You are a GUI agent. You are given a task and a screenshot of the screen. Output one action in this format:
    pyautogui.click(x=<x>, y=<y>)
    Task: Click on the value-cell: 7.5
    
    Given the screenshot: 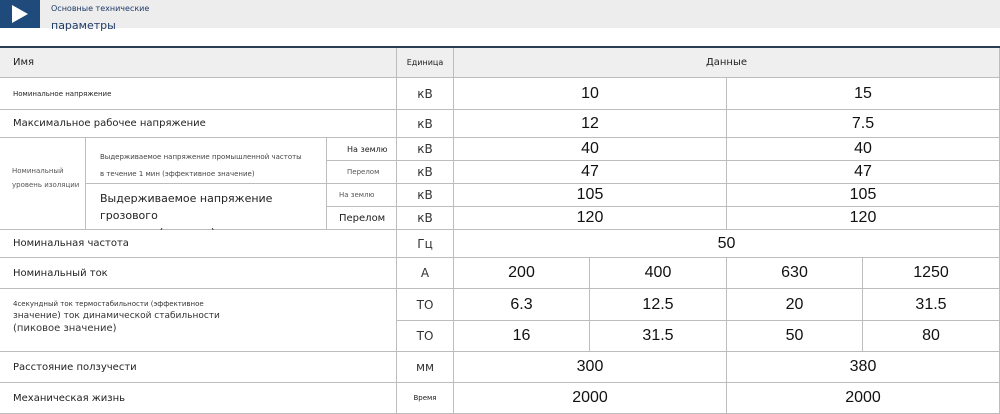 What is the action you would take?
    pyautogui.click(x=863, y=124)
    